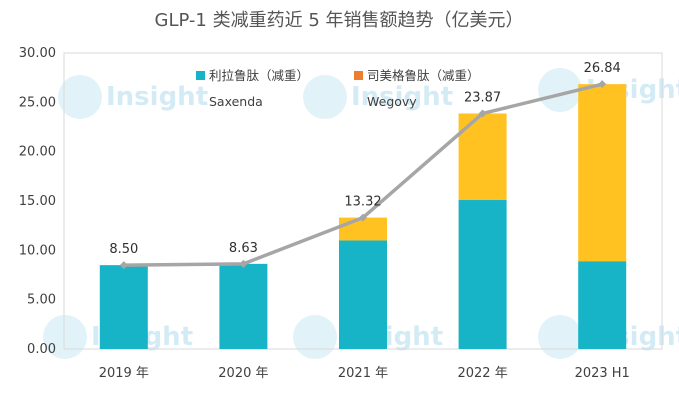 This screenshot has height=400, width=679. What do you see at coordinates (392, 101) in the screenshot?
I see `legend-sub-label: Wegovy` at bounding box center [392, 101].